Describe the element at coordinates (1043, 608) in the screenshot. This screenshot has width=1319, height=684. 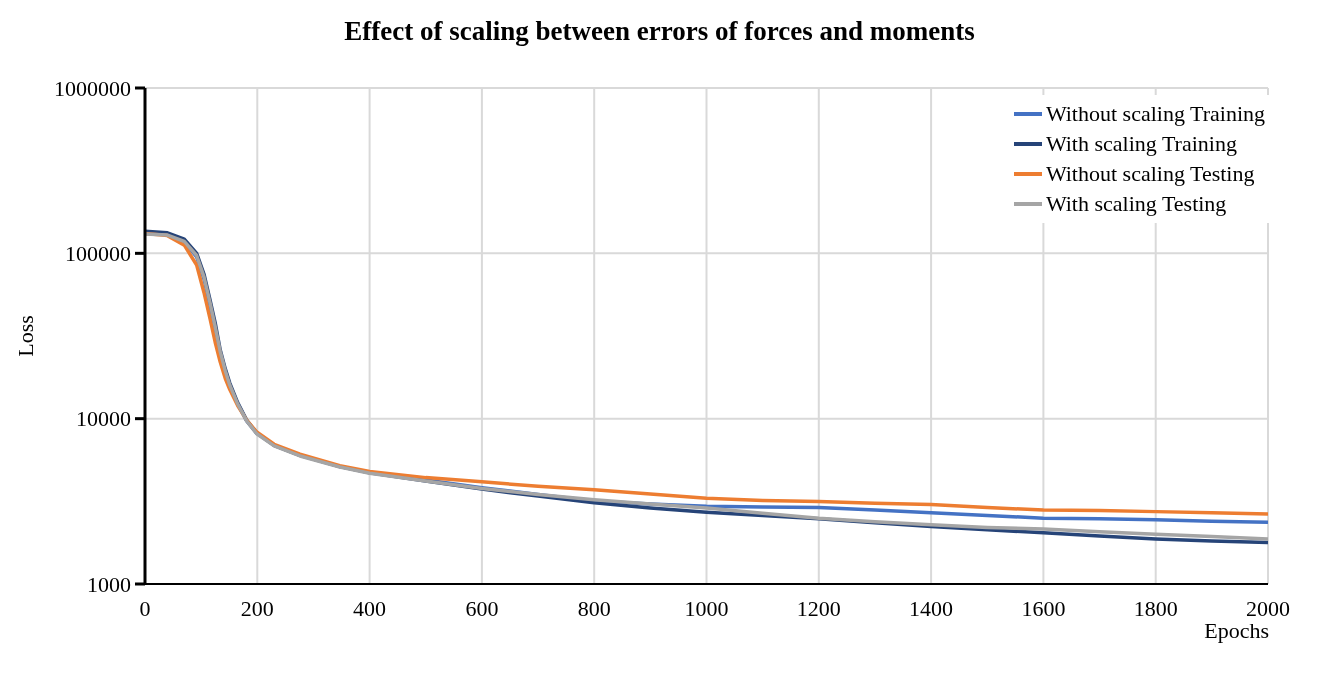
I see `x-tick-label: 1600` at that location.